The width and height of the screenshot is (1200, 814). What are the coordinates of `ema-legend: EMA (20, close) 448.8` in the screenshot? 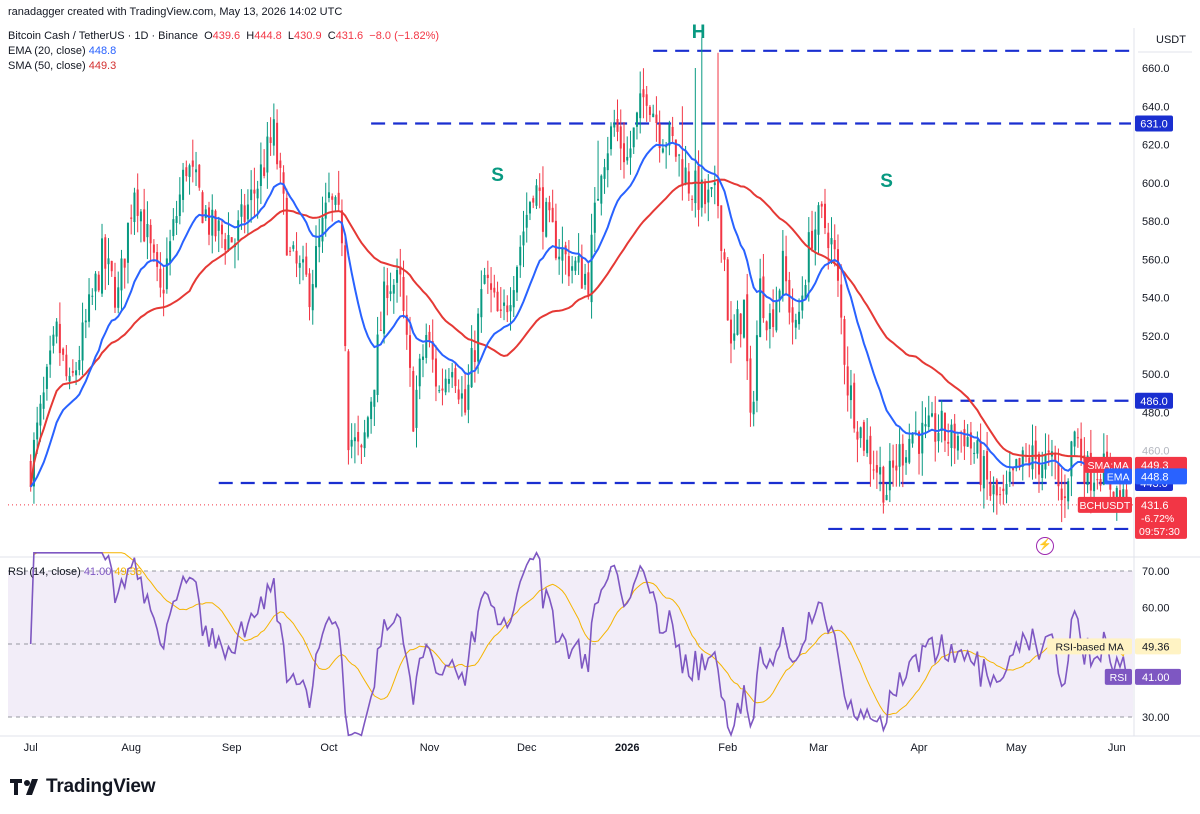 It's located at (62, 51).